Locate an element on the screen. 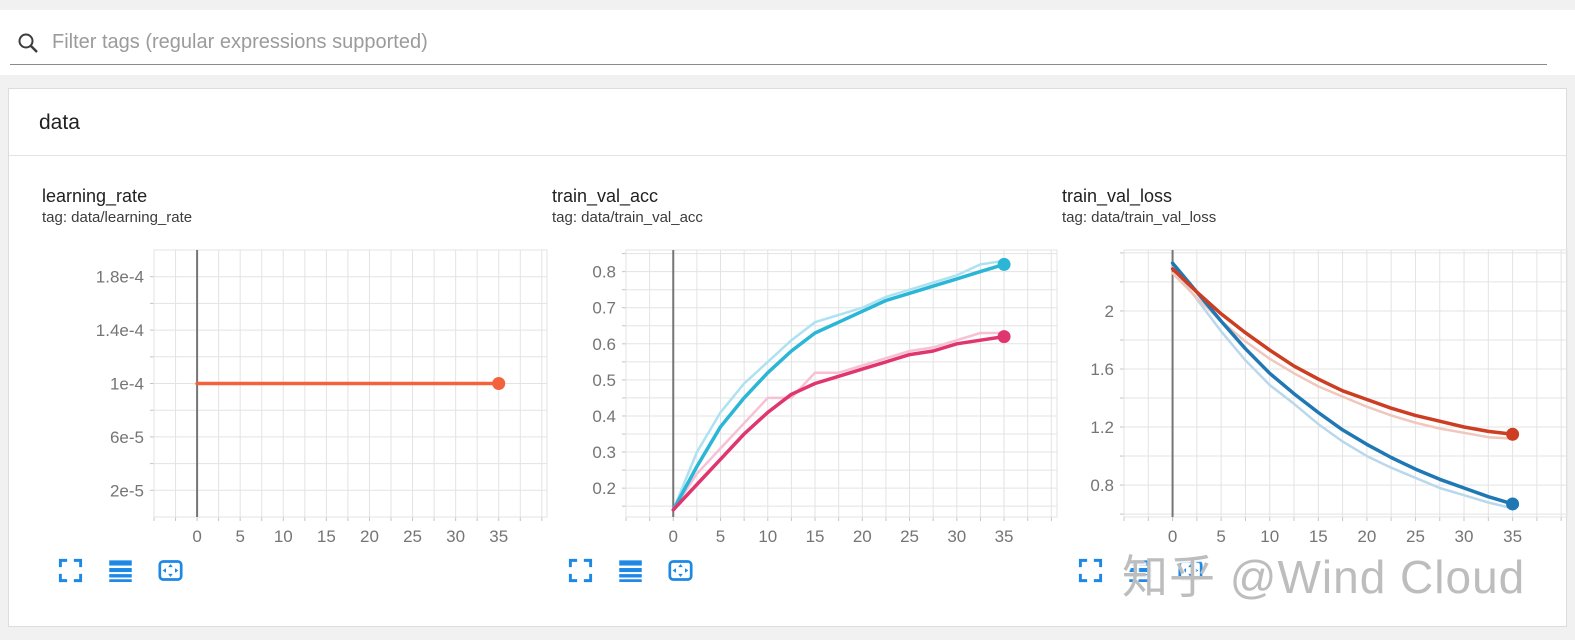 The image size is (1575, 640). svg-text: 6e-5 is located at coordinates (127, 437).